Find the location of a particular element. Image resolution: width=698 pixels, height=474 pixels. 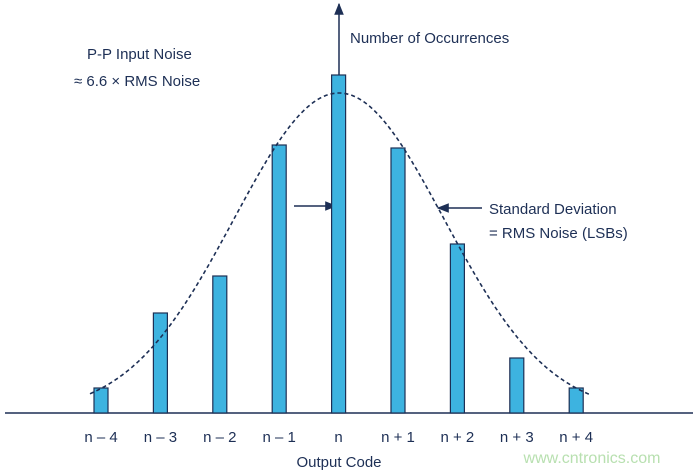

x-tick-label: n is located at coordinates (338, 437).